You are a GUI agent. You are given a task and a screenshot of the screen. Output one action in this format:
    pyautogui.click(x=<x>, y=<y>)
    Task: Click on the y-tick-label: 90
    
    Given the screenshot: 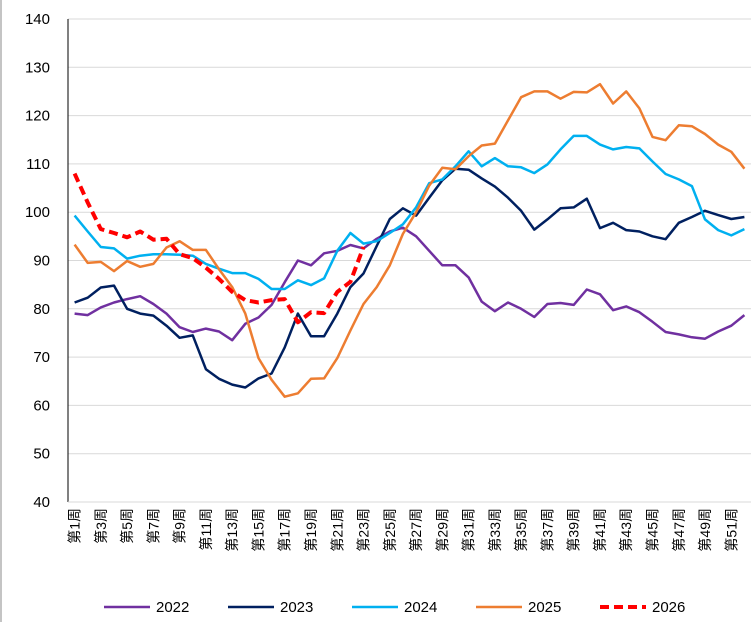 What is the action you would take?
    pyautogui.click(x=41, y=261)
    